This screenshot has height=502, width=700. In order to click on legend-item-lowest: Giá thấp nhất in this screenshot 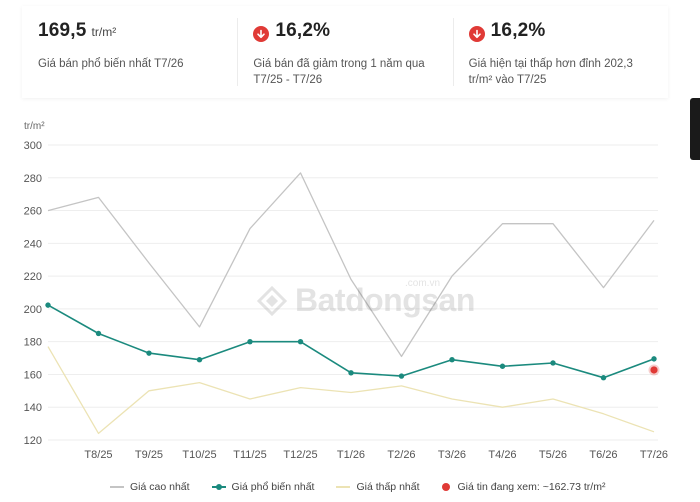, I will do `click(378, 487)`.